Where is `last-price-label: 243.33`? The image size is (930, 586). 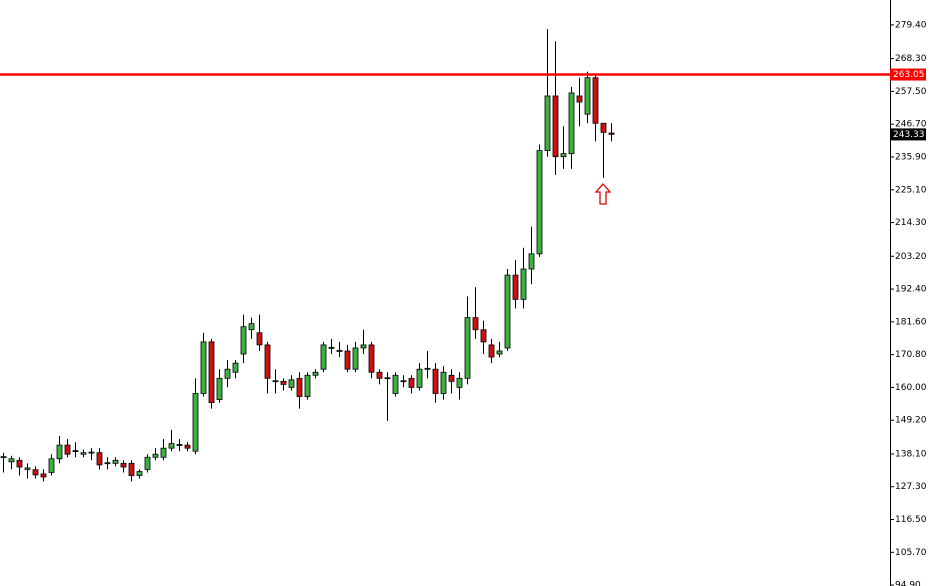 last-price-label: 243.33 is located at coordinates (909, 135).